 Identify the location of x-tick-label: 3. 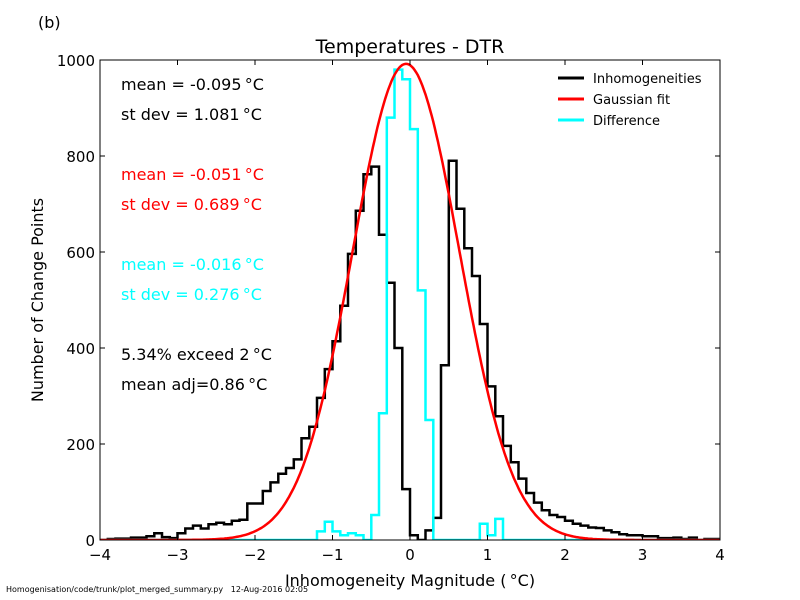
(643, 555).